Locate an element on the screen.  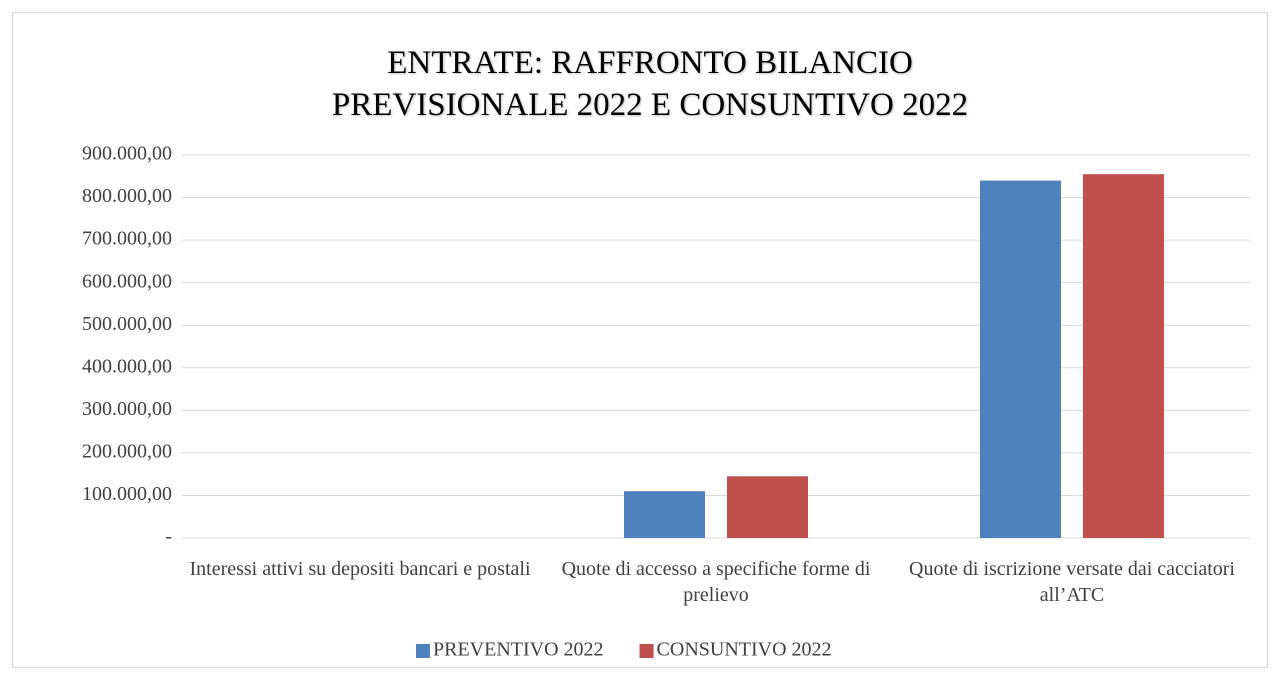
legend-label: CONSUNTIVO 2022 is located at coordinates (744, 650).